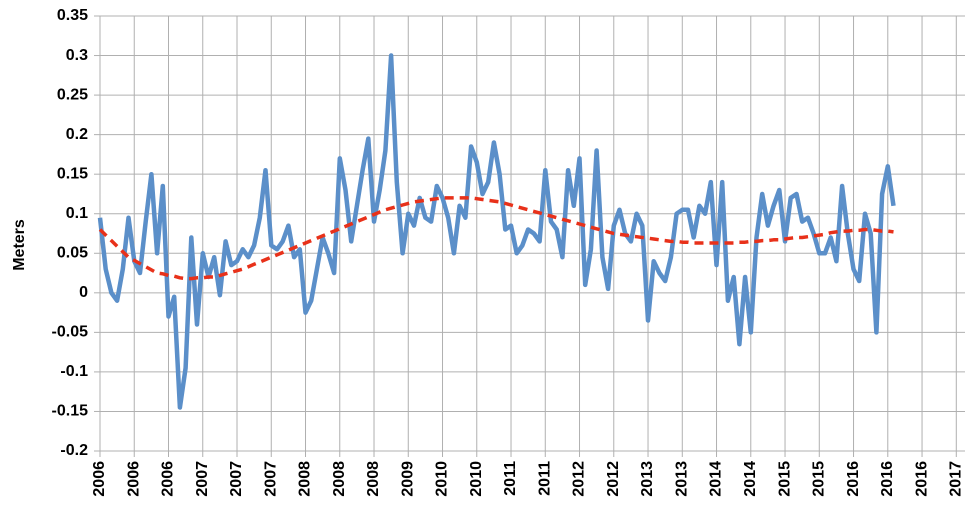  What do you see at coordinates (74, 450) in the screenshot?
I see `y-tick-label: -0.2` at bounding box center [74, 450].